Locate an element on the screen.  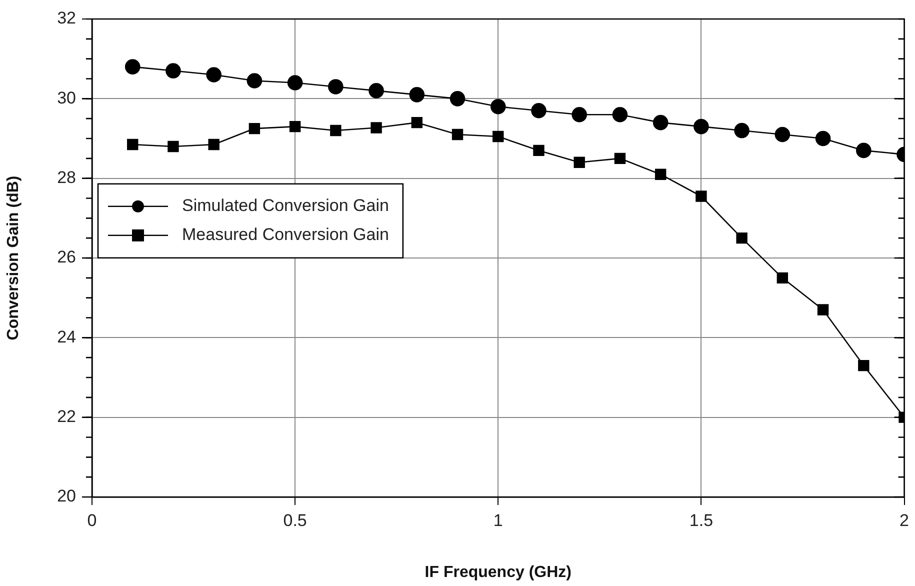
x-tick-label: 2 is located at coordinates (905, 520).